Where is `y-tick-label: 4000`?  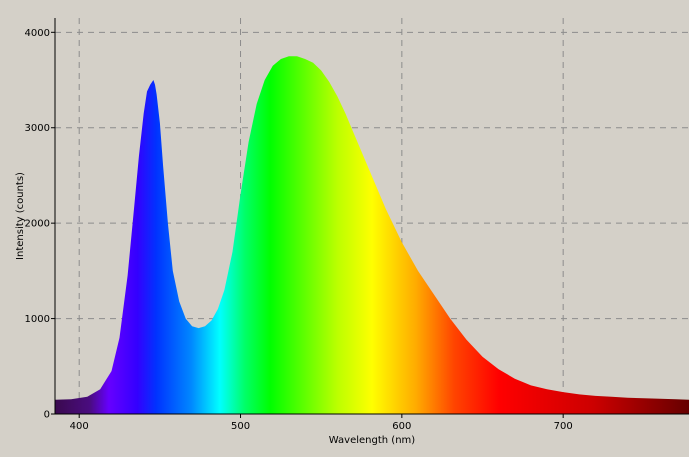 y-tick-label: 4000 is located at coordinates (37, 33).